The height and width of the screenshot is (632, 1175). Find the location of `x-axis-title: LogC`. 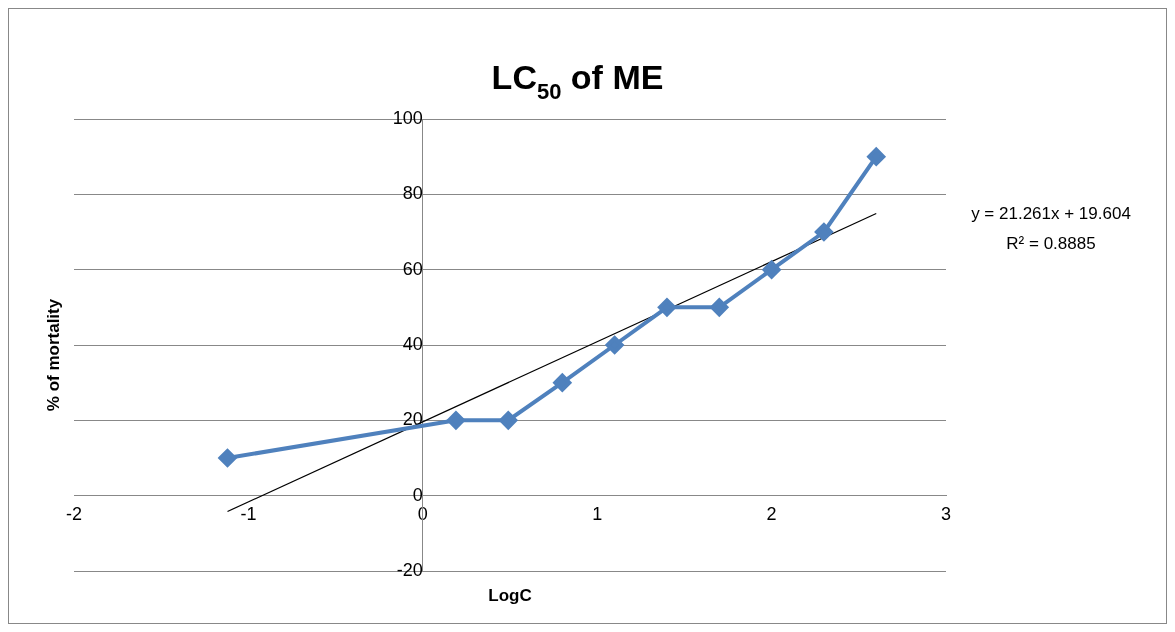

x-axis-title: LogC is located at coordinates (510, 595).